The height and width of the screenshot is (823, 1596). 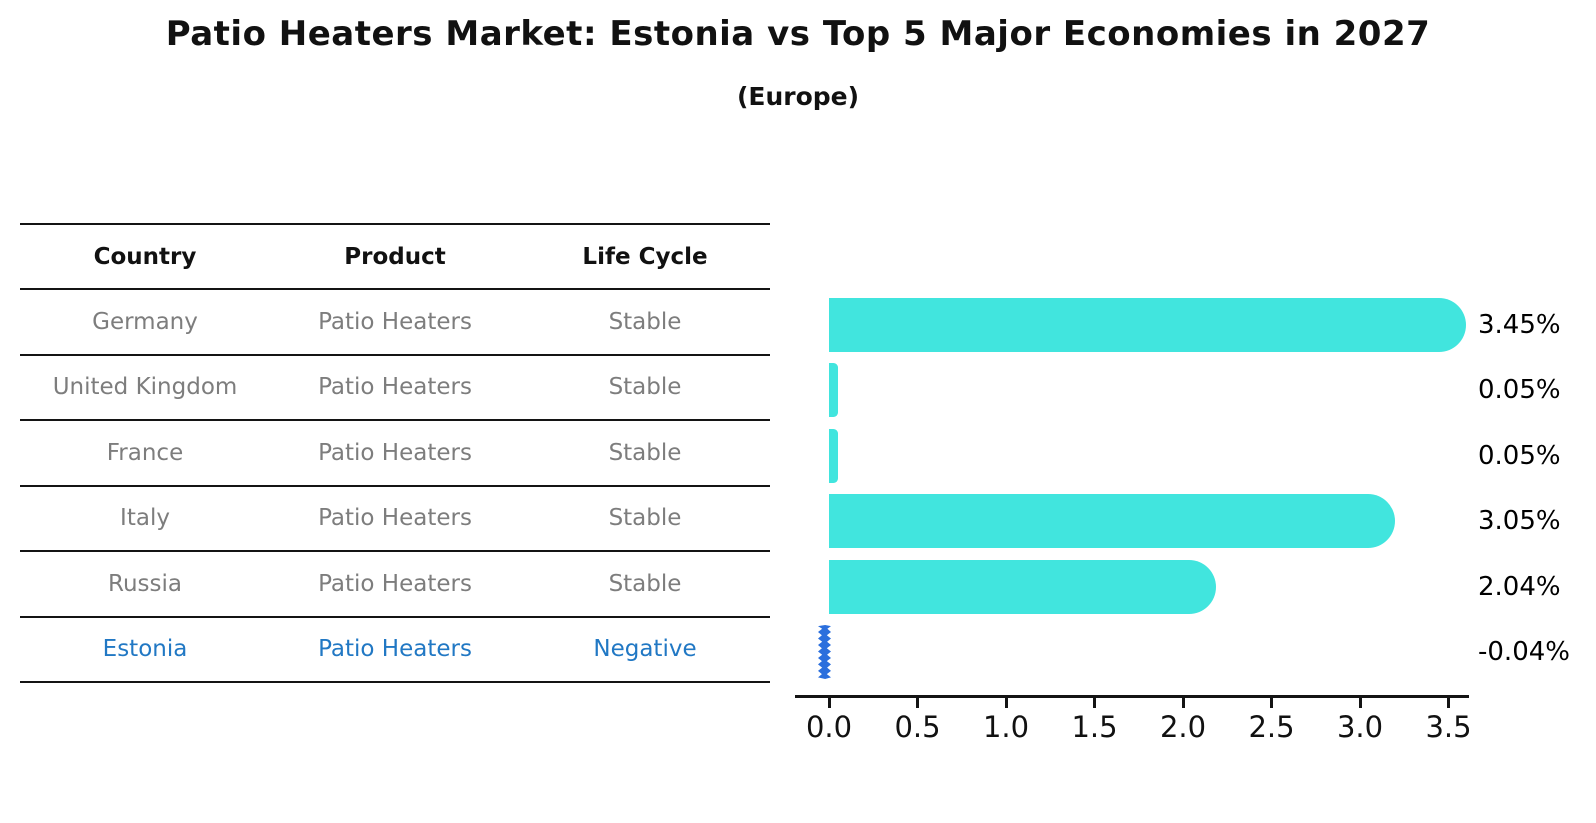 I want to click on cell-lifecycle: Negative, so click(x=645, y=649).